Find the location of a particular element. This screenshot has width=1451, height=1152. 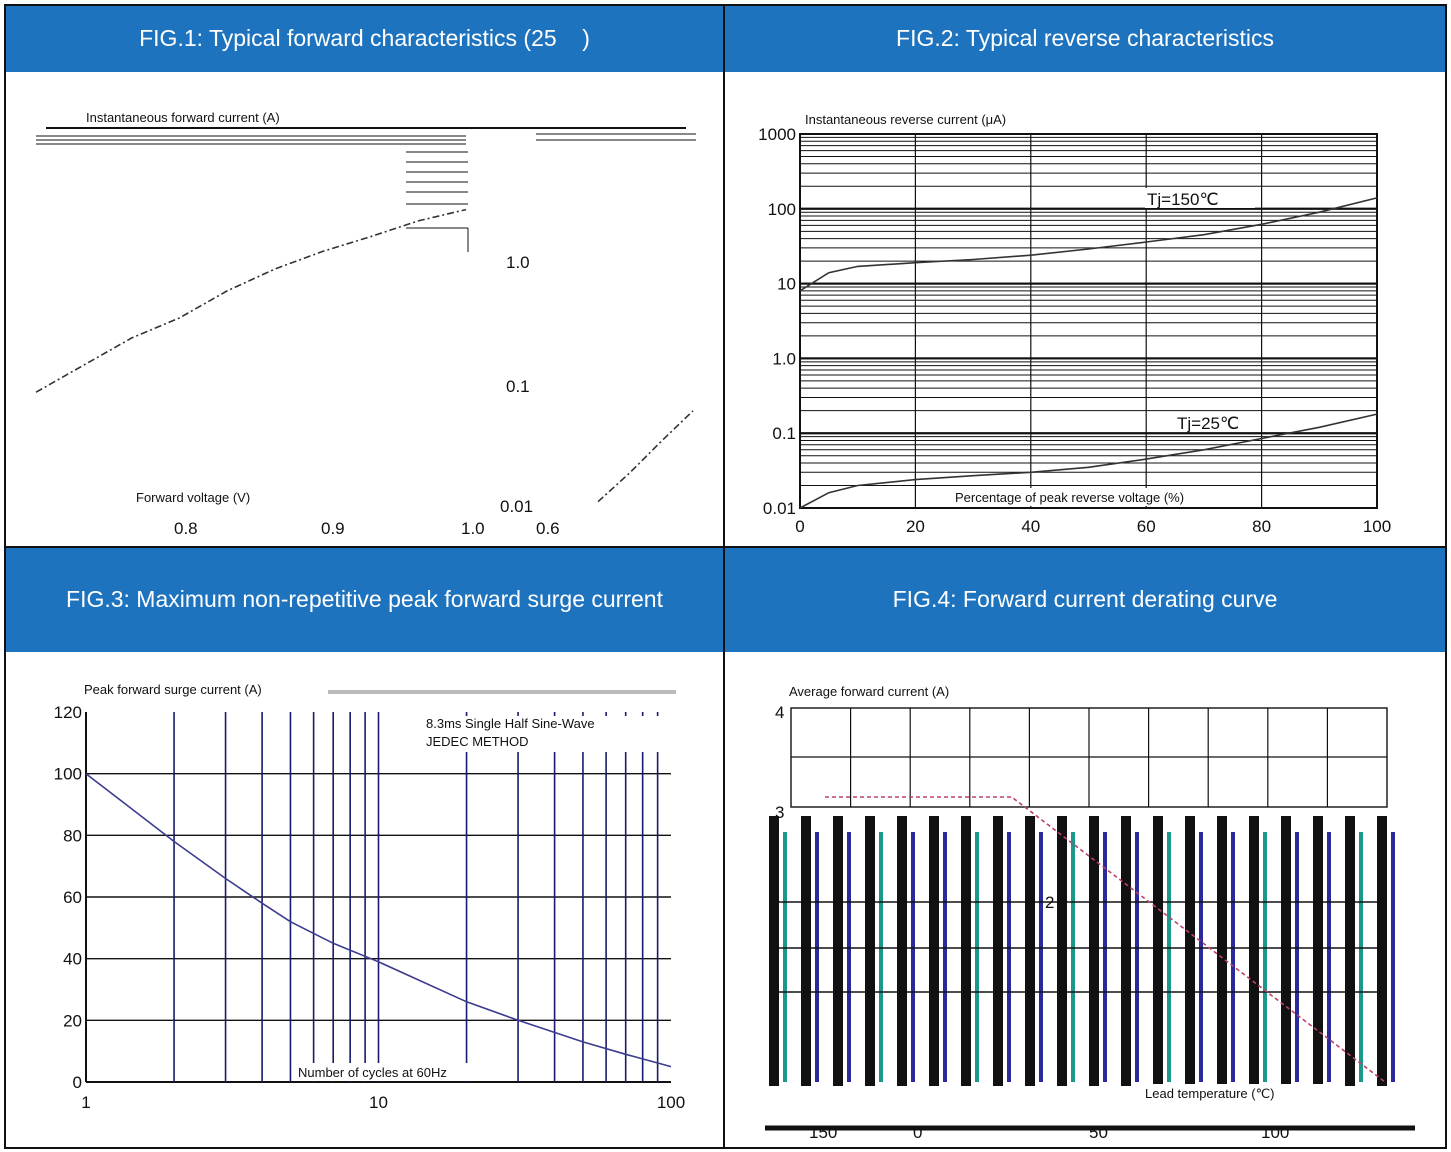

fig3-ytick-80: 80 is located at coordinates (72, 835).